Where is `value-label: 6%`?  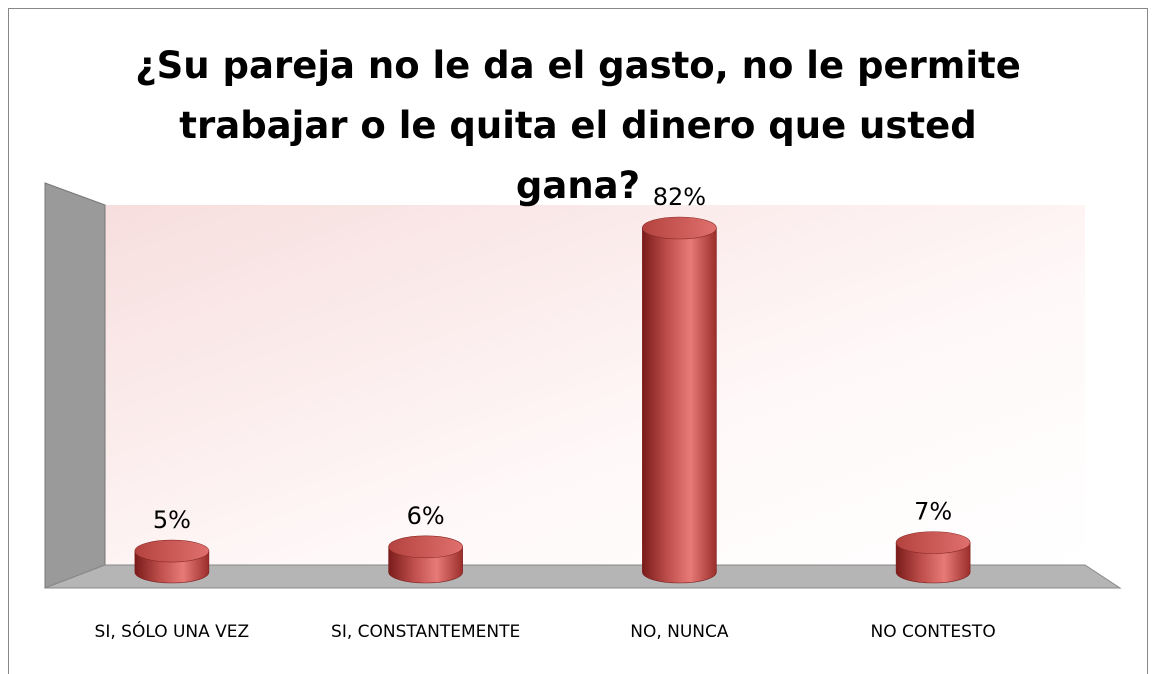 value-label: 6% is located at coordinates (426, 516).